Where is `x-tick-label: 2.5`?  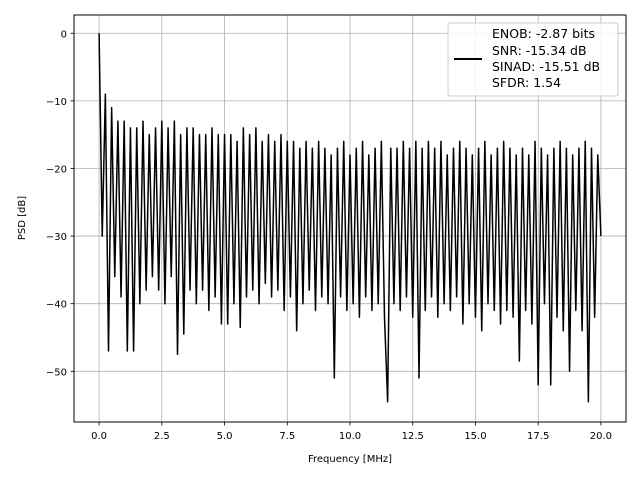 x-tick-label: 2.5 is located at coordinates (162, 436).